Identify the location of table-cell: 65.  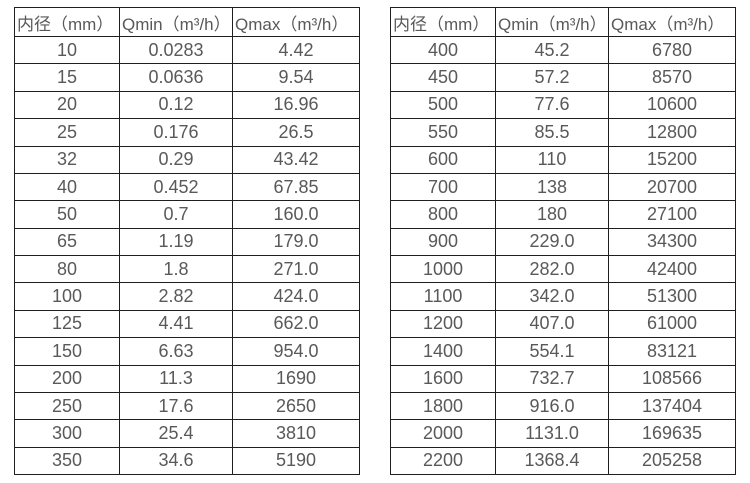
(67, 242).